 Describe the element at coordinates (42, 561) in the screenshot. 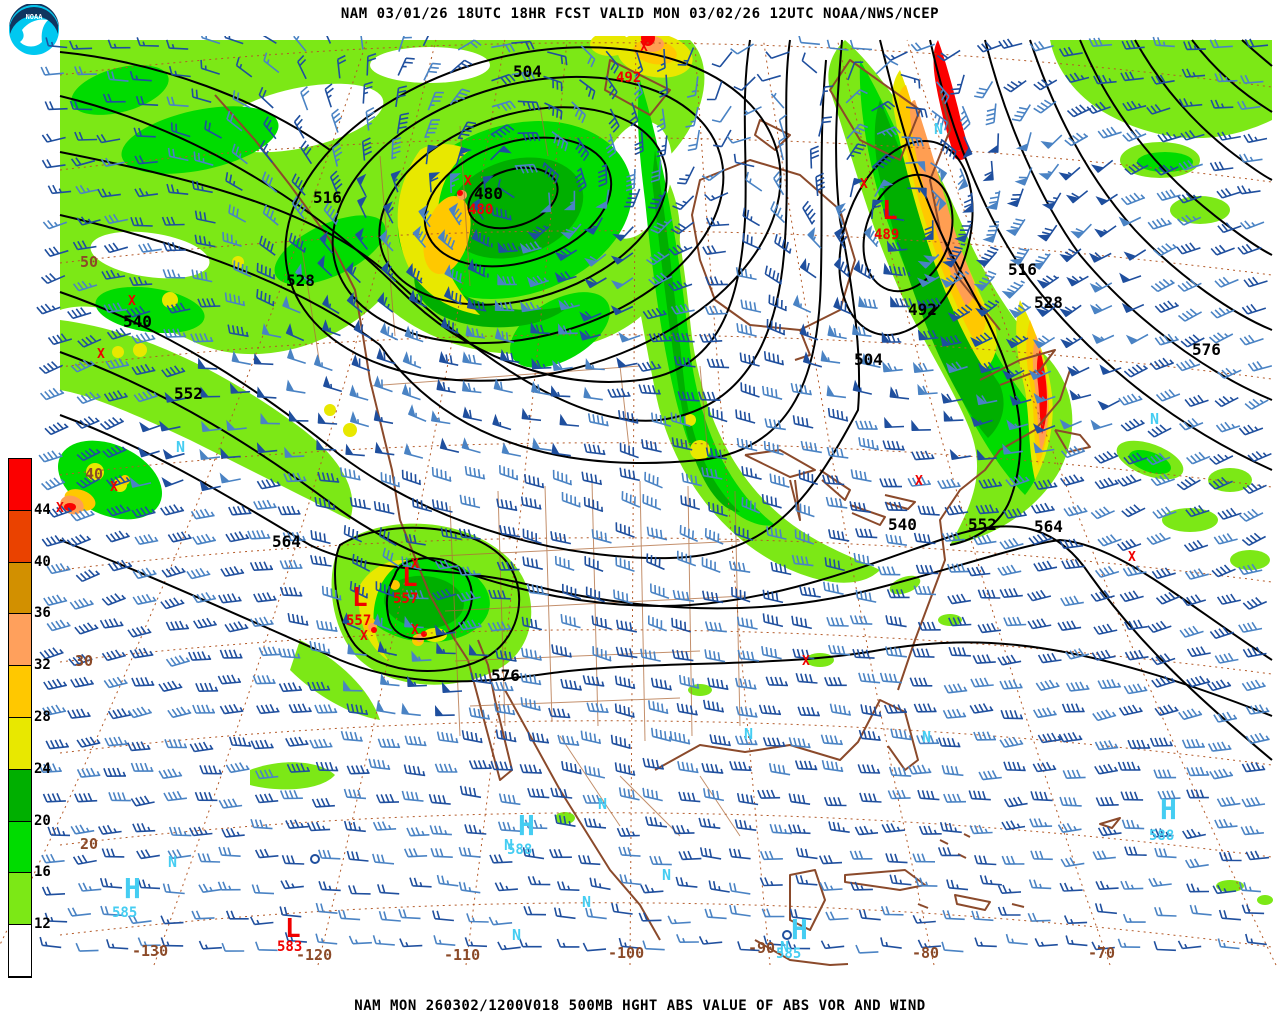

I see `colorbar-tick-label: 40` at that location.